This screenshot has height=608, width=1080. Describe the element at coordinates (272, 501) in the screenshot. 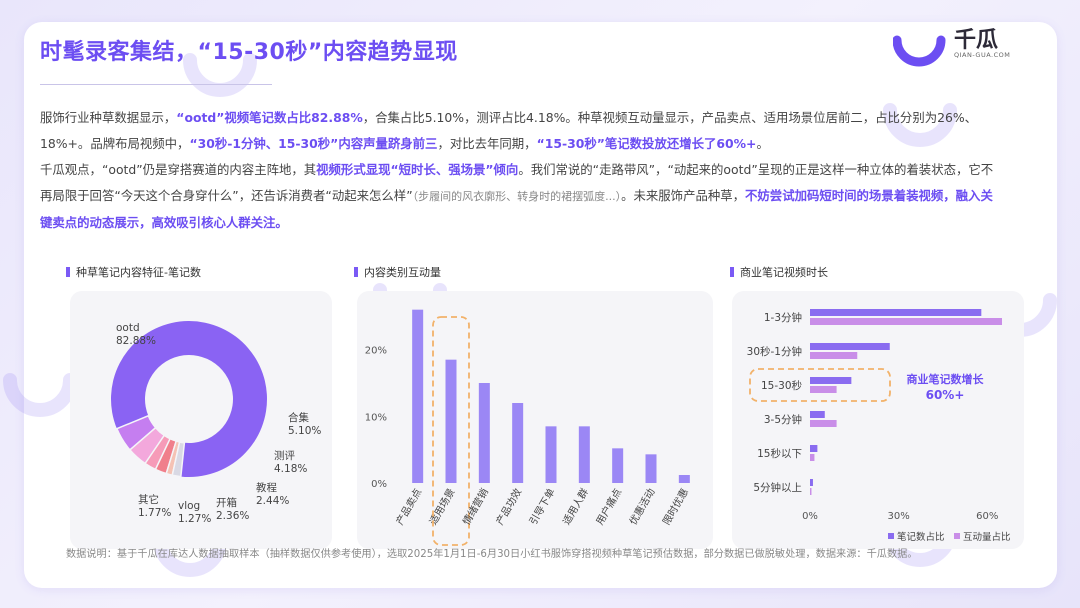

I see `slice-label: 2.44%` at that location.